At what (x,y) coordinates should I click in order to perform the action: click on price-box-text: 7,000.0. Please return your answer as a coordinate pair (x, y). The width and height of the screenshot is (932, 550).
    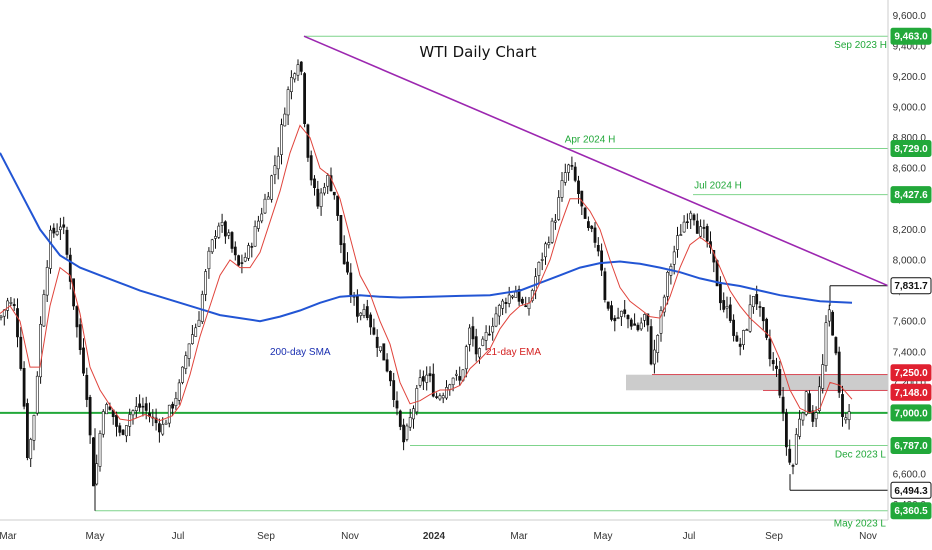
    Looking at the image, I should click on (911, 413).